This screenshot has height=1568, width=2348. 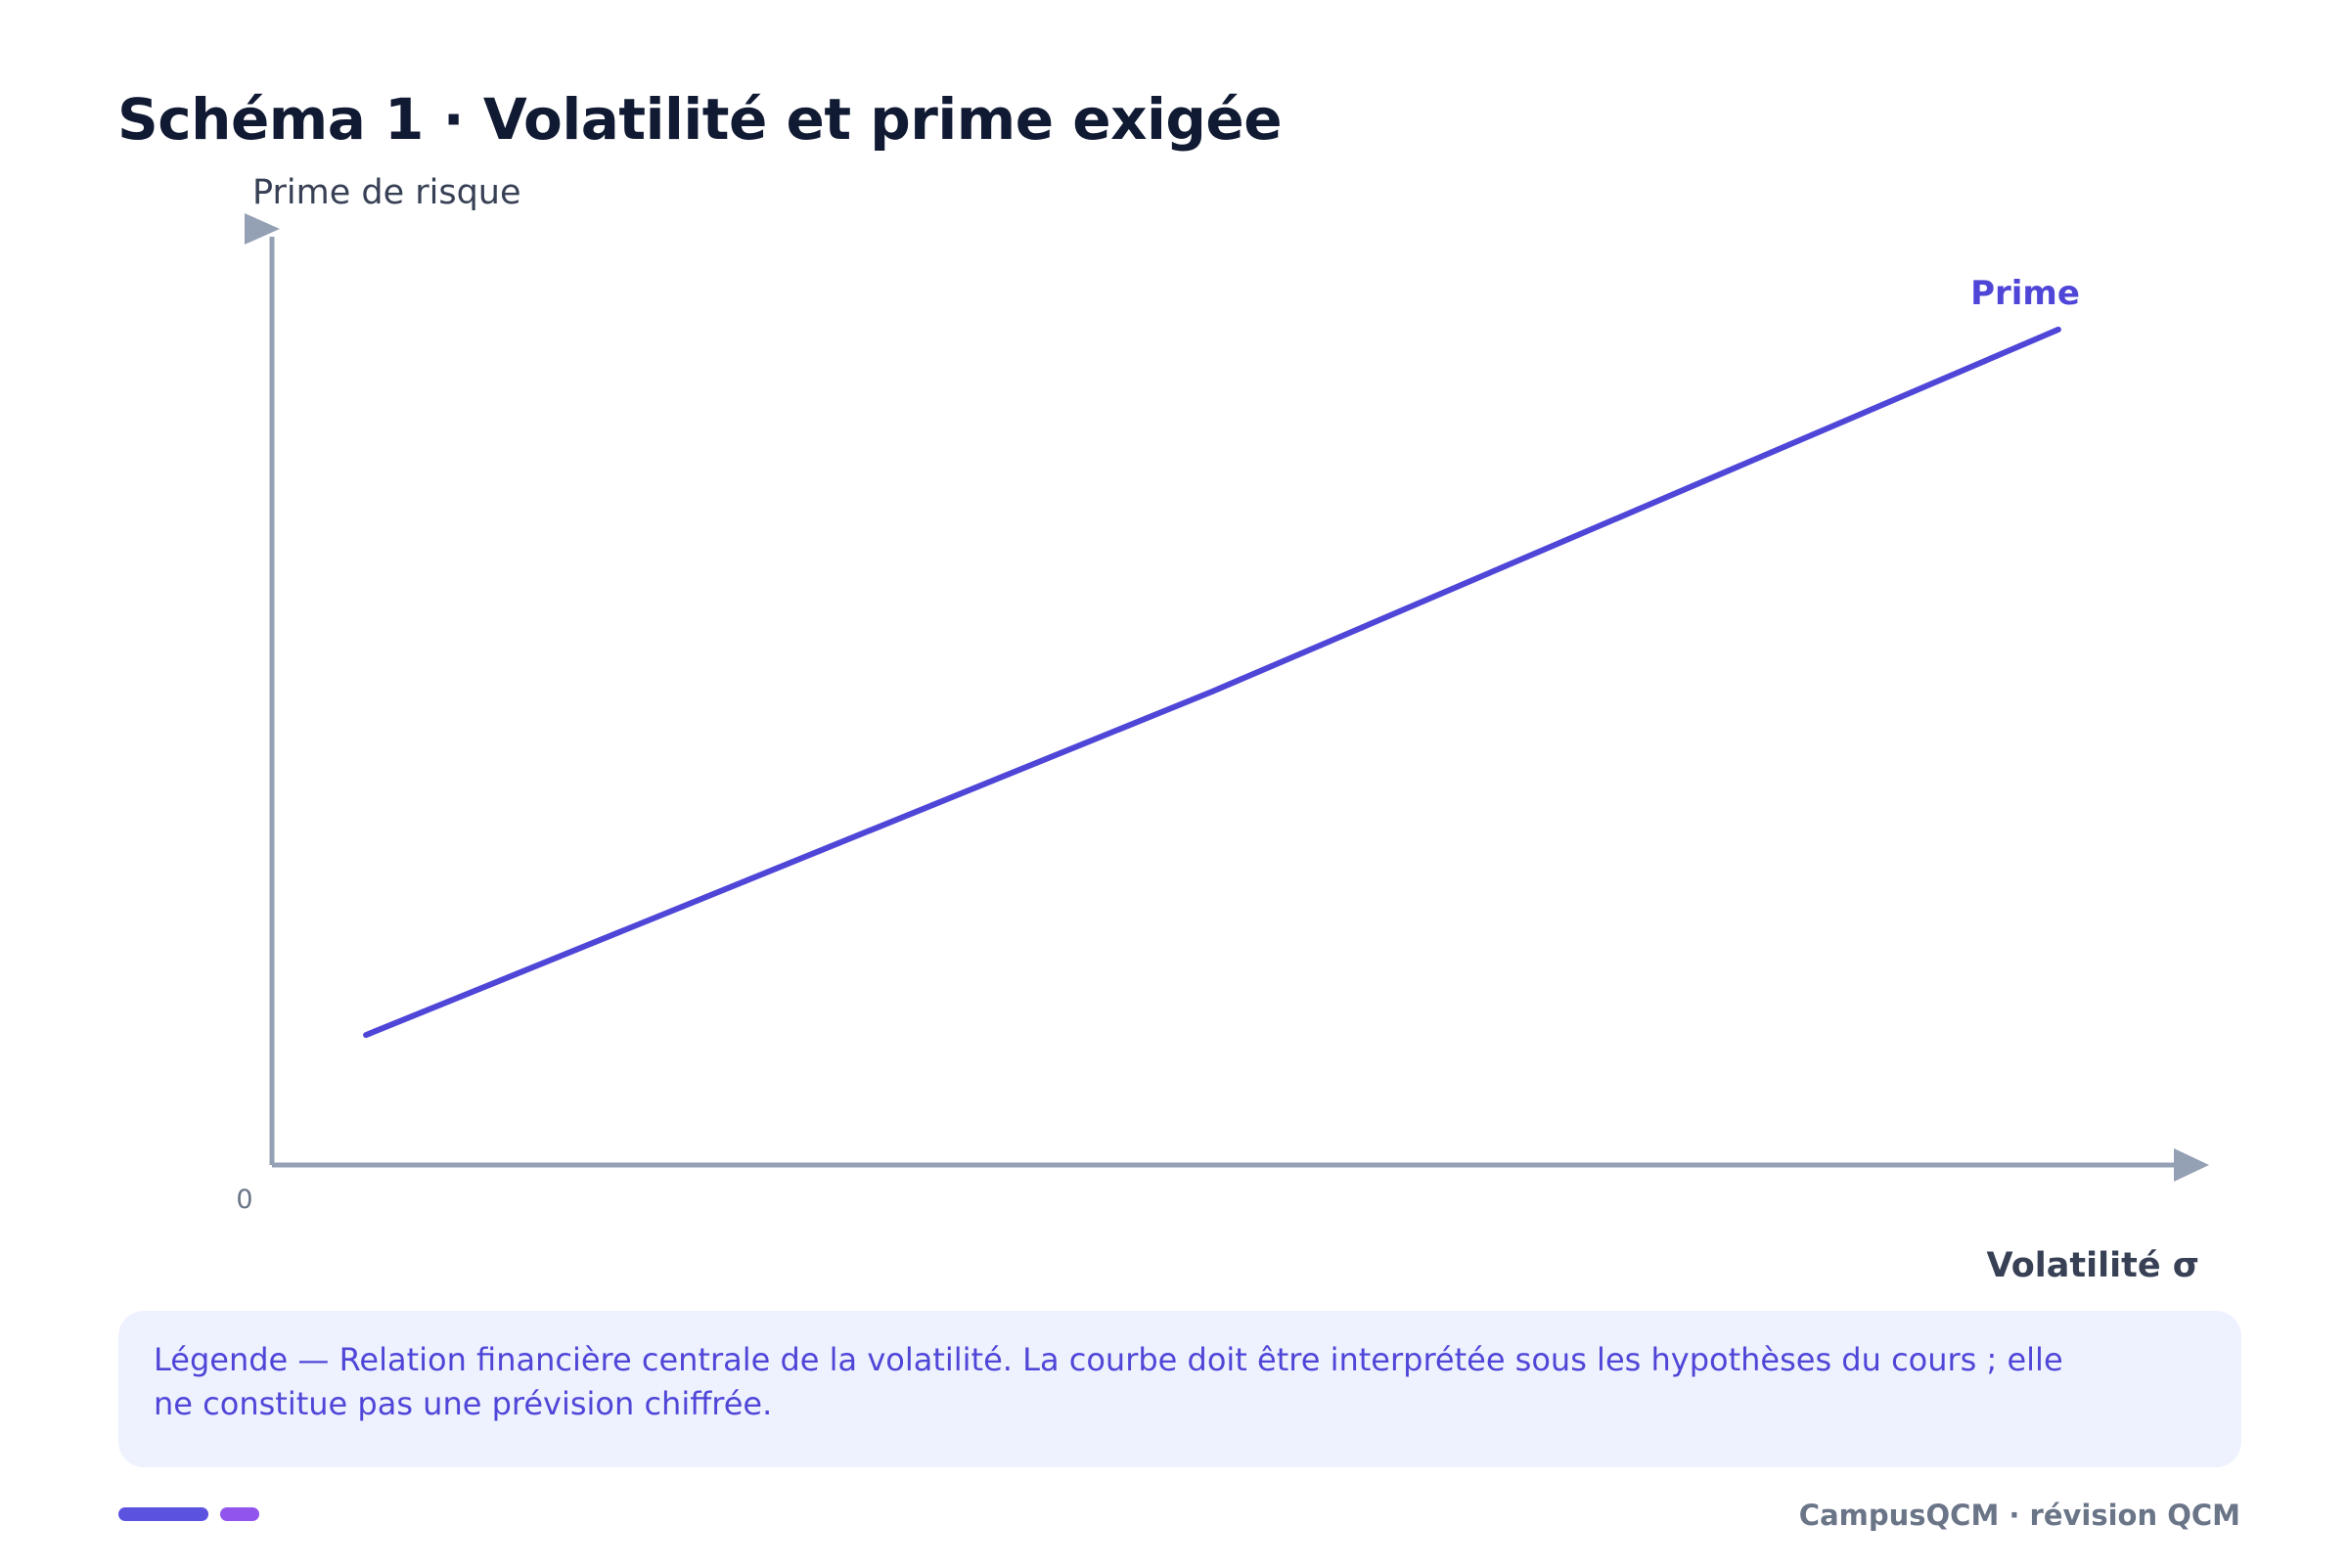 I want to click on x-axis-arrow, so click(x=2191, y=1165).